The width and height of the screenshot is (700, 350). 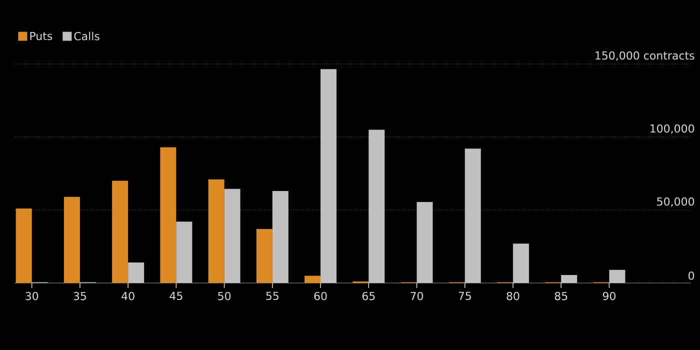 I want to click on x-tick-label: 85, so click(x=561, y=296).